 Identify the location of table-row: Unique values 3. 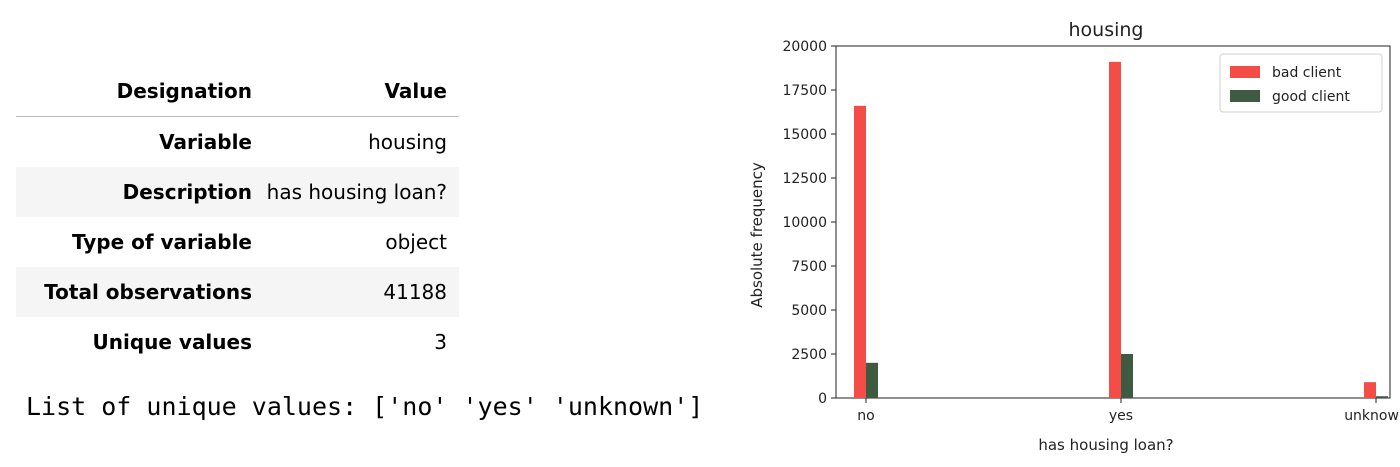
(237, 342).